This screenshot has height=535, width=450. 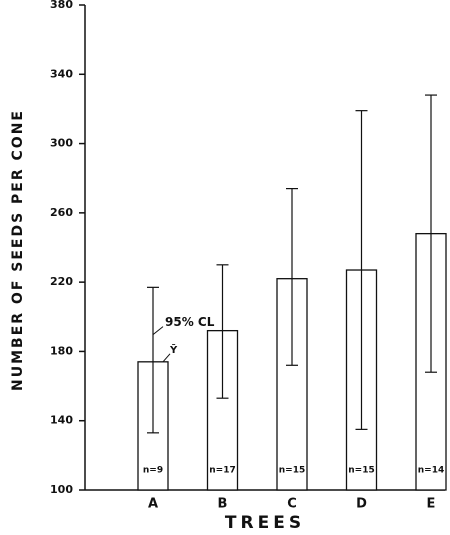 What do you see at coordinates (61, 212) in the screenshot?
I see `y-tick-label: 260` at bounding box center [61, 212].